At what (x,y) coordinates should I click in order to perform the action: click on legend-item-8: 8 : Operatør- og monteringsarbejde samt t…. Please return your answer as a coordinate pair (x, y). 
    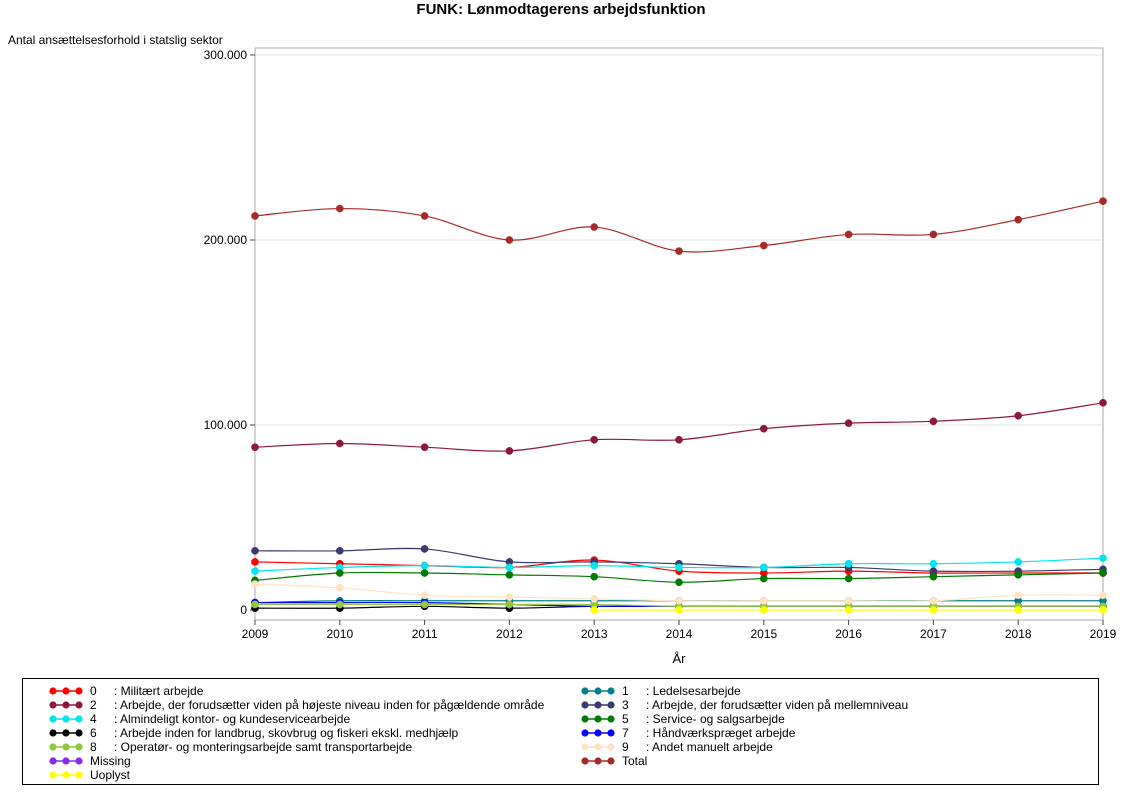
    Looking at the image, I should click on (298, 747).